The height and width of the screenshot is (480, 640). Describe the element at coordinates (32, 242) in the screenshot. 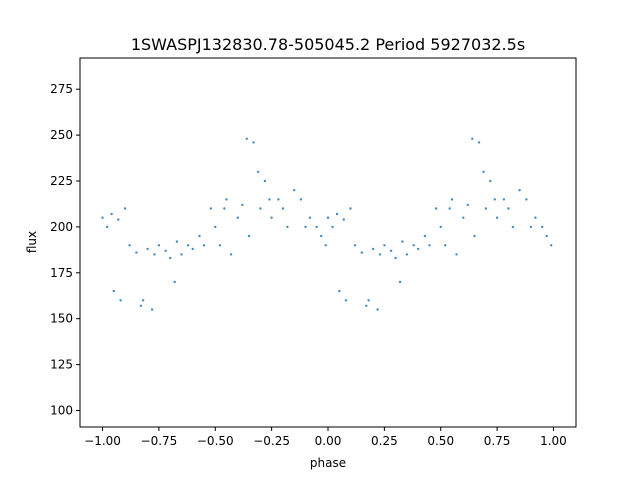

I see `y-axis-label: flux` at that location.